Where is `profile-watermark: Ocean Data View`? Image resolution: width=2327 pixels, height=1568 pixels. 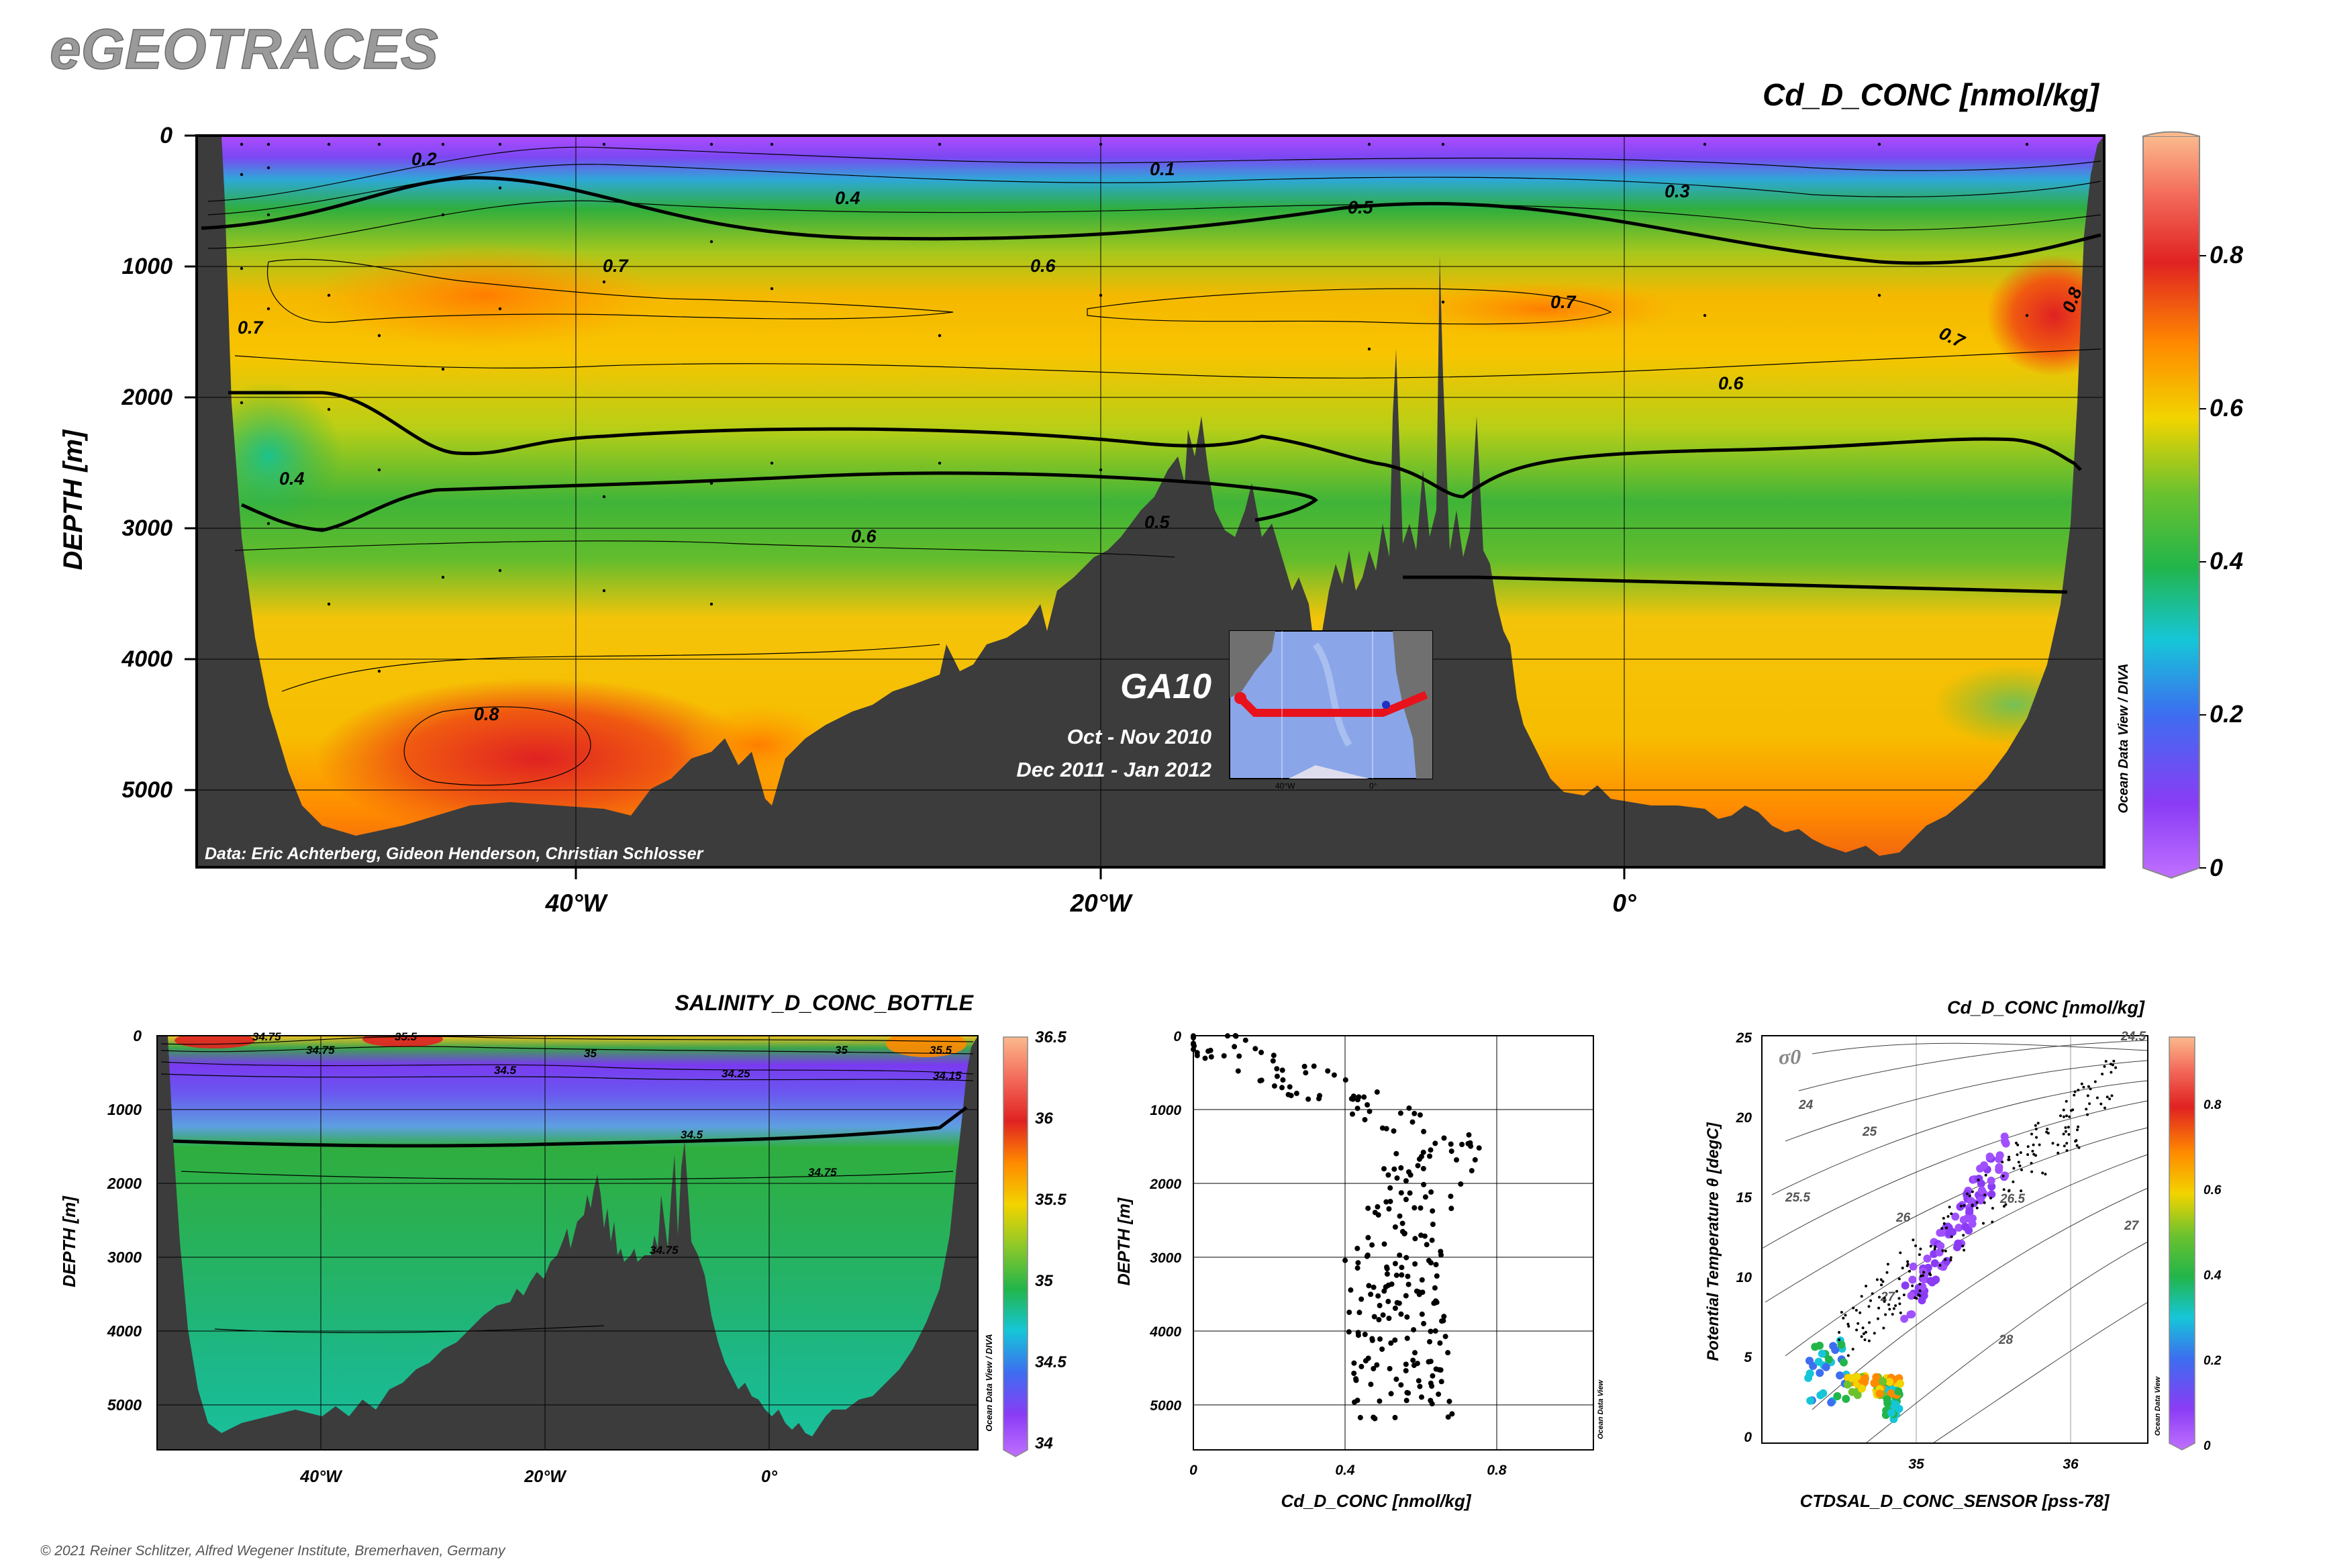
profile-watermark: Ocean Data View is located at coordinates (1601, 1409).